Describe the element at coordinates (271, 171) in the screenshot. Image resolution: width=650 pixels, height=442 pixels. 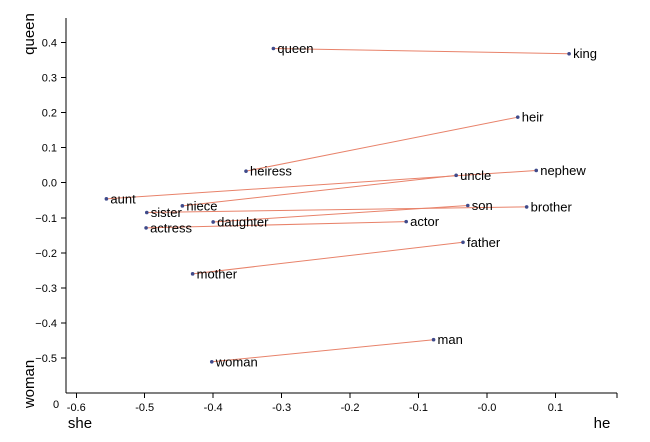
I see `point-label-heiress: heiress` at that location.